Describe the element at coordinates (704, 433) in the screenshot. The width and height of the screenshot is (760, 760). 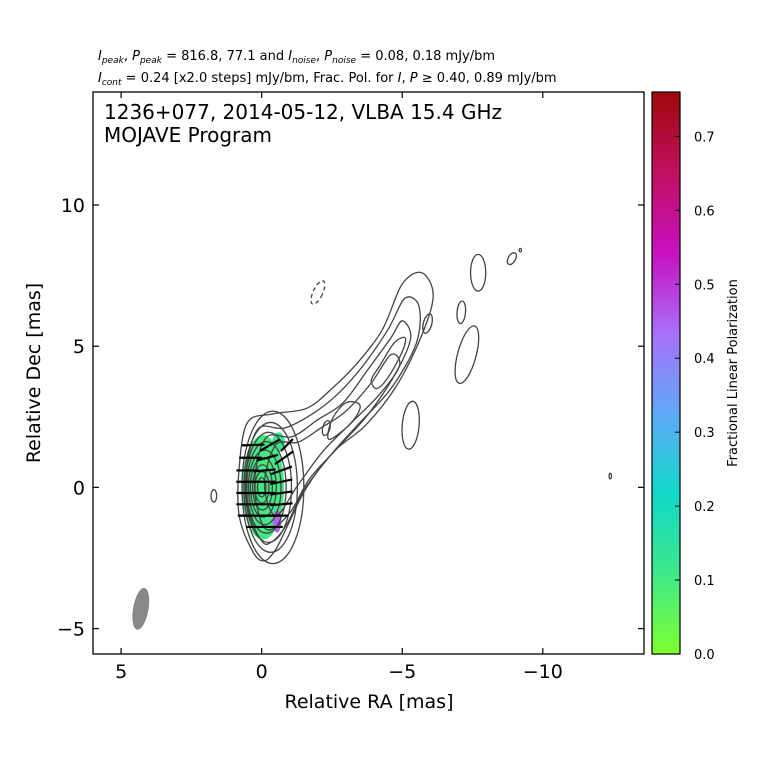
I see `colorbar-tick-label: 0.3` at that location.